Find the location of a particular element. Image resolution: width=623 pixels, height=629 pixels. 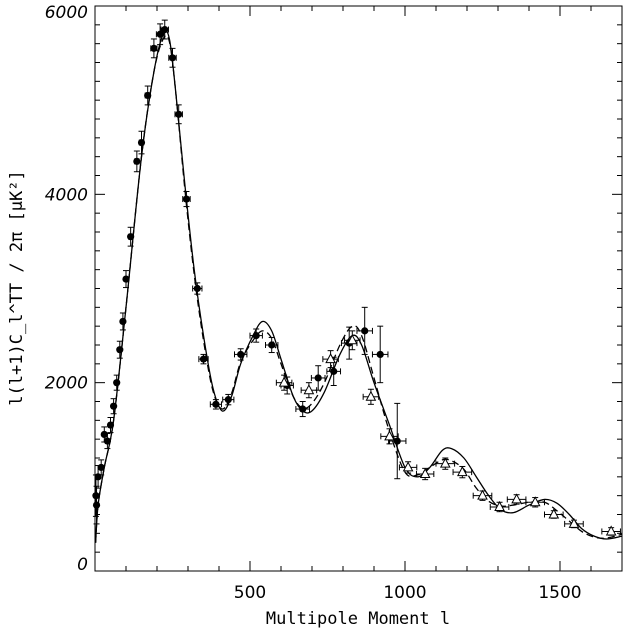

y-tick-label: 0 is located at coordinates (82, 565).